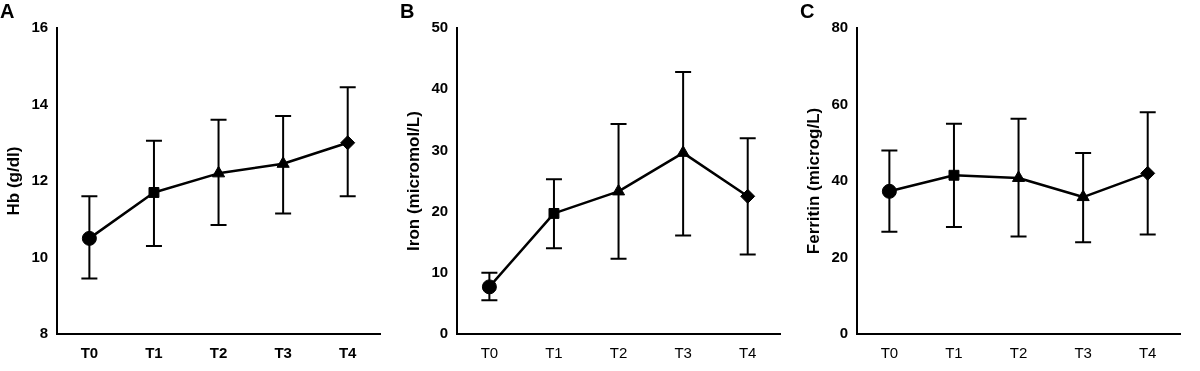 Image resolution: width=1200 pixels, height=371 pixels. What do you see at coordinates (440, 27) in the screenshot?
I see `y-tick-label: 50` at bounding box center [440, 27].